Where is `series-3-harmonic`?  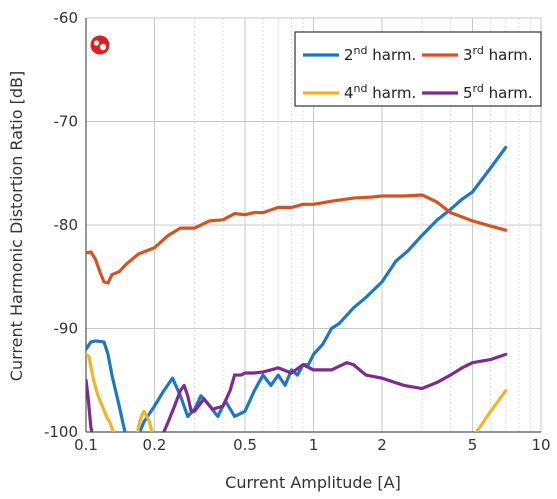 series-3-harmonic is located at coordinates (297, 239).